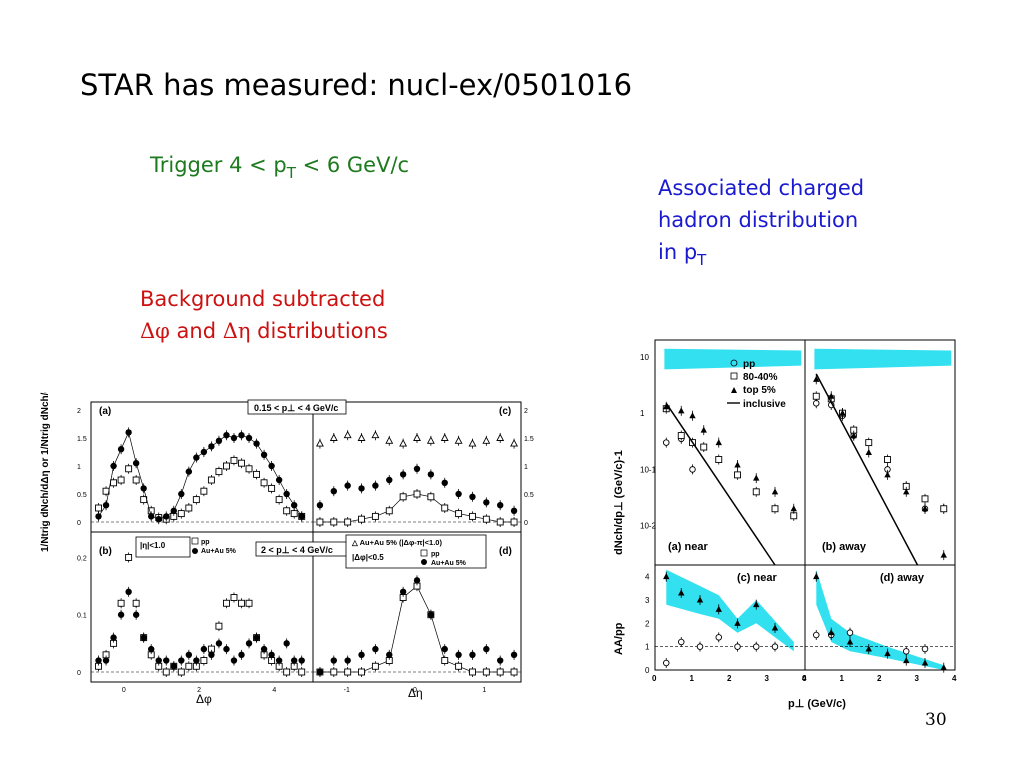 This screenshot has width=1024, height=768. Describe the element at coordinates (767, 678) in the screenshot. I see `xtick-label: 3` at that location.